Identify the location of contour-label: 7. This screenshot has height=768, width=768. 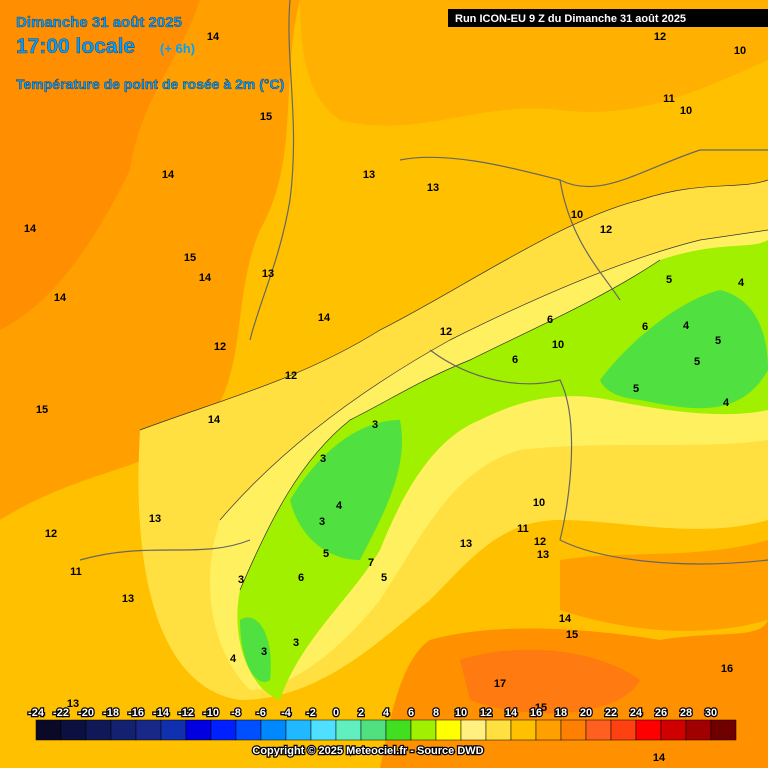
(371, 563).